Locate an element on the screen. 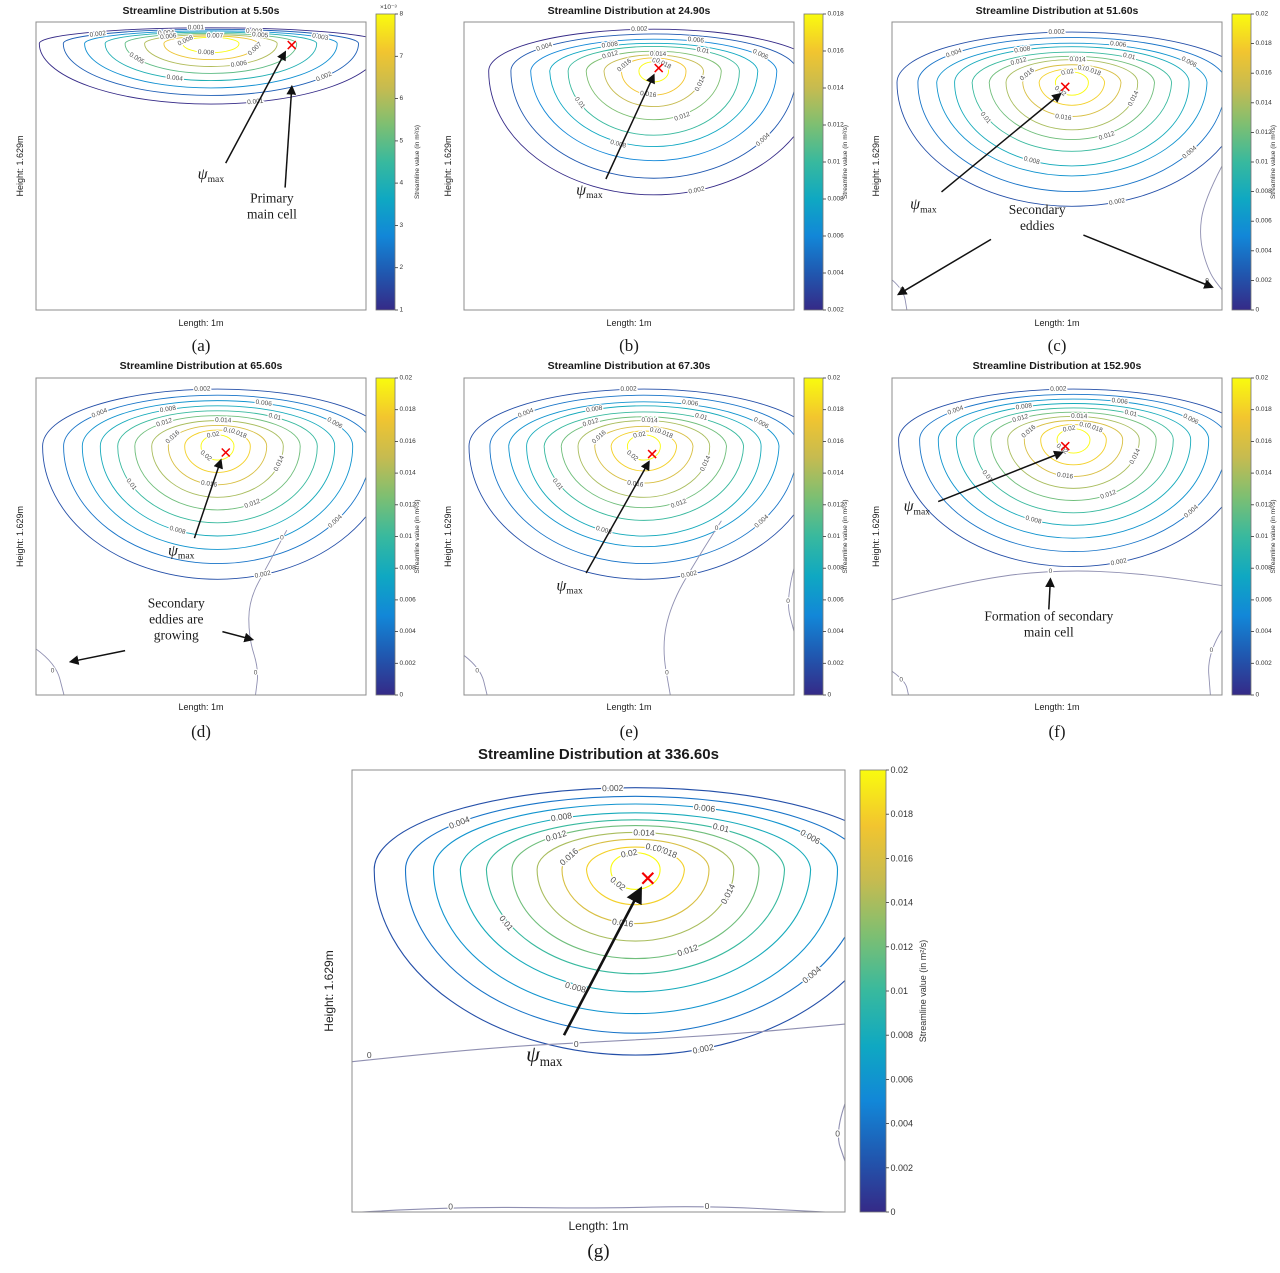 The image size is (1280, 1273). panel-caption: (c) is located at coordinates (1057, 345).